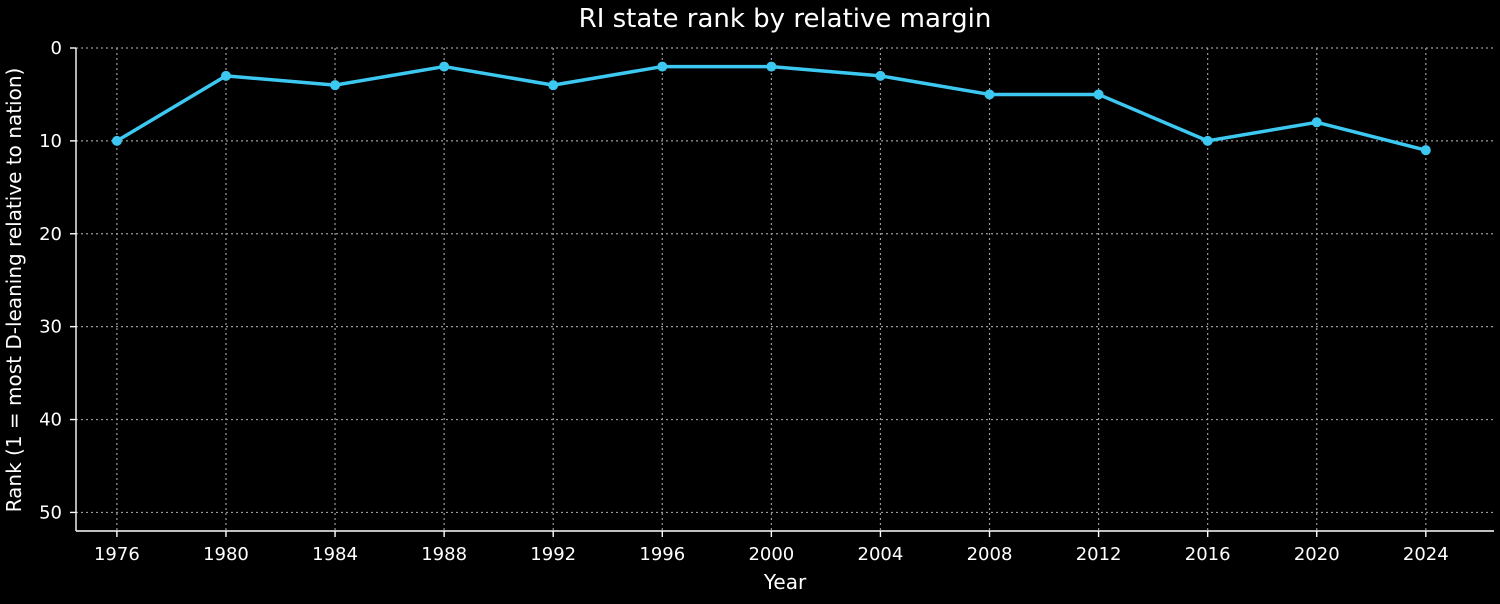 The width and height of the screenshot is (1500, 604). What do you see at coordinates (444, 554) in the screenshot?
I see `x-tick-label: 1988` at bounding box center [444, 554].